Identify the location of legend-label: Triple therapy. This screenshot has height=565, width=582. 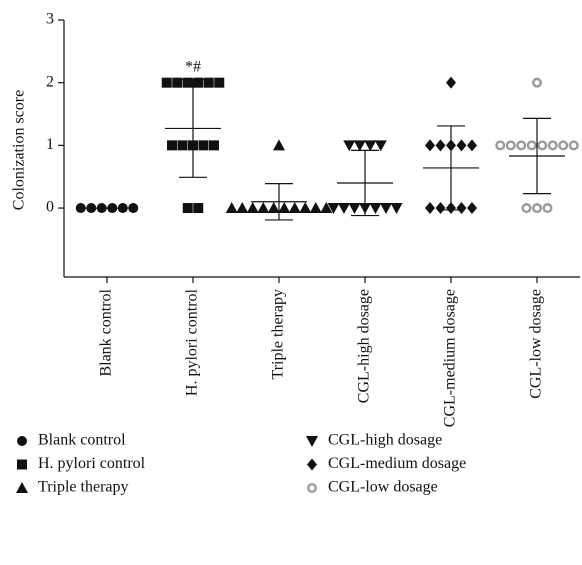
(83, 487).